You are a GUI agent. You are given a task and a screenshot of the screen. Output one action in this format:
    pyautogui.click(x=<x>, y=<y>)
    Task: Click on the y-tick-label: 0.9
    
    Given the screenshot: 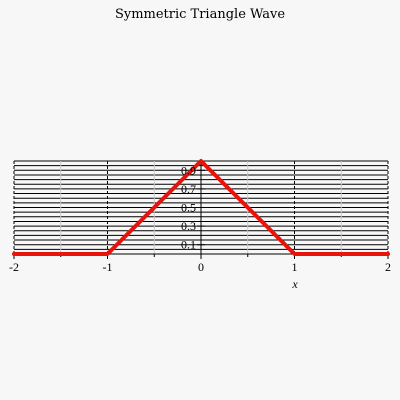 What is the action you would take?
    pyautogui.click(x=188, y=170)
    